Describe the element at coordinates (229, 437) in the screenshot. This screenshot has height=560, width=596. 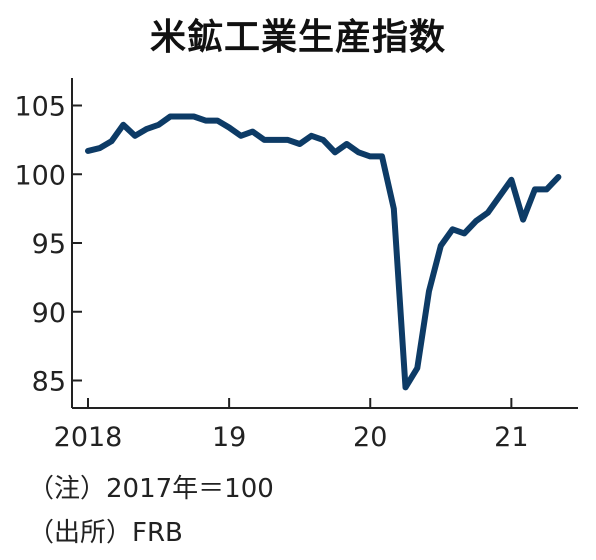
I see `x-tick-label: 19` at that location.